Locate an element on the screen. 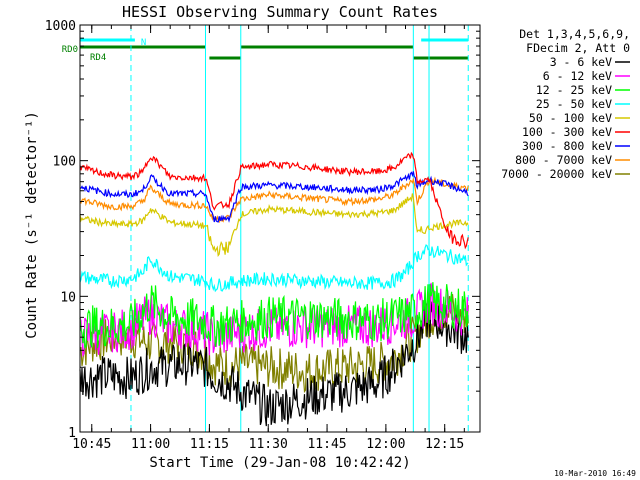  mode-flags: N RD0 RD4 is located at coordinates (265, 50).